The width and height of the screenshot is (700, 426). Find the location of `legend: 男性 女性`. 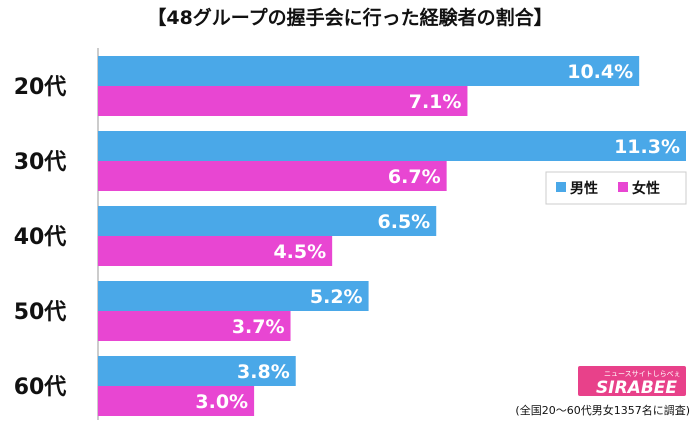

legend: 男性 女性 is located at coordinates (616, 188).